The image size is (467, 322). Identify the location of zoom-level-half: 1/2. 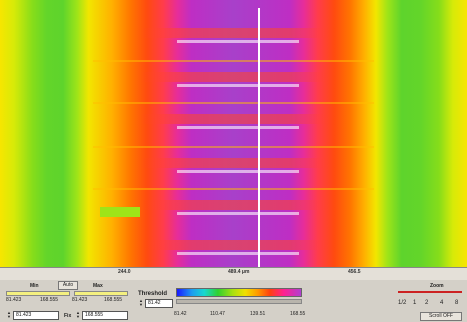
(402, 303).